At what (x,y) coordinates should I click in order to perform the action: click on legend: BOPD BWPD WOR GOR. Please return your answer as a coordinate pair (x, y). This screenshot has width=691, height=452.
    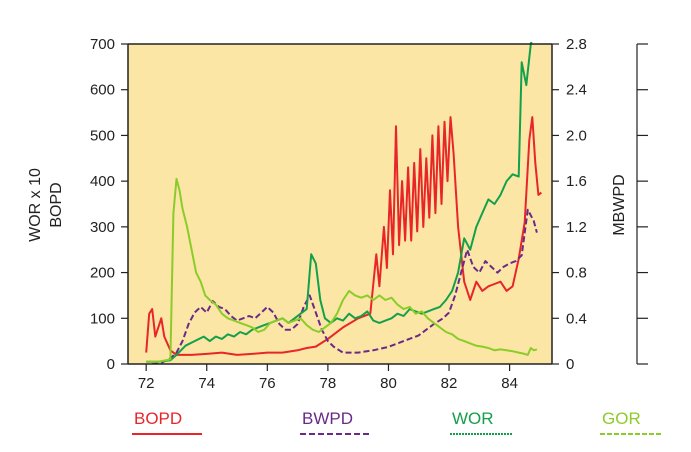
    Looking at the image, I should click on (397, 422).